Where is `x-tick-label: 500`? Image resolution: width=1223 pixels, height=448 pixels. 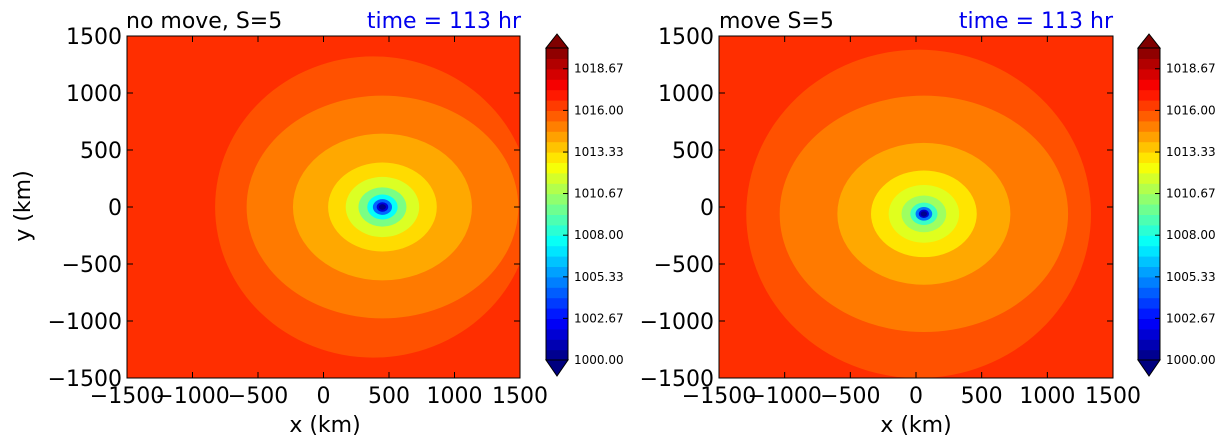
x-tick-label: 500 is located at coordinates (982, 396).